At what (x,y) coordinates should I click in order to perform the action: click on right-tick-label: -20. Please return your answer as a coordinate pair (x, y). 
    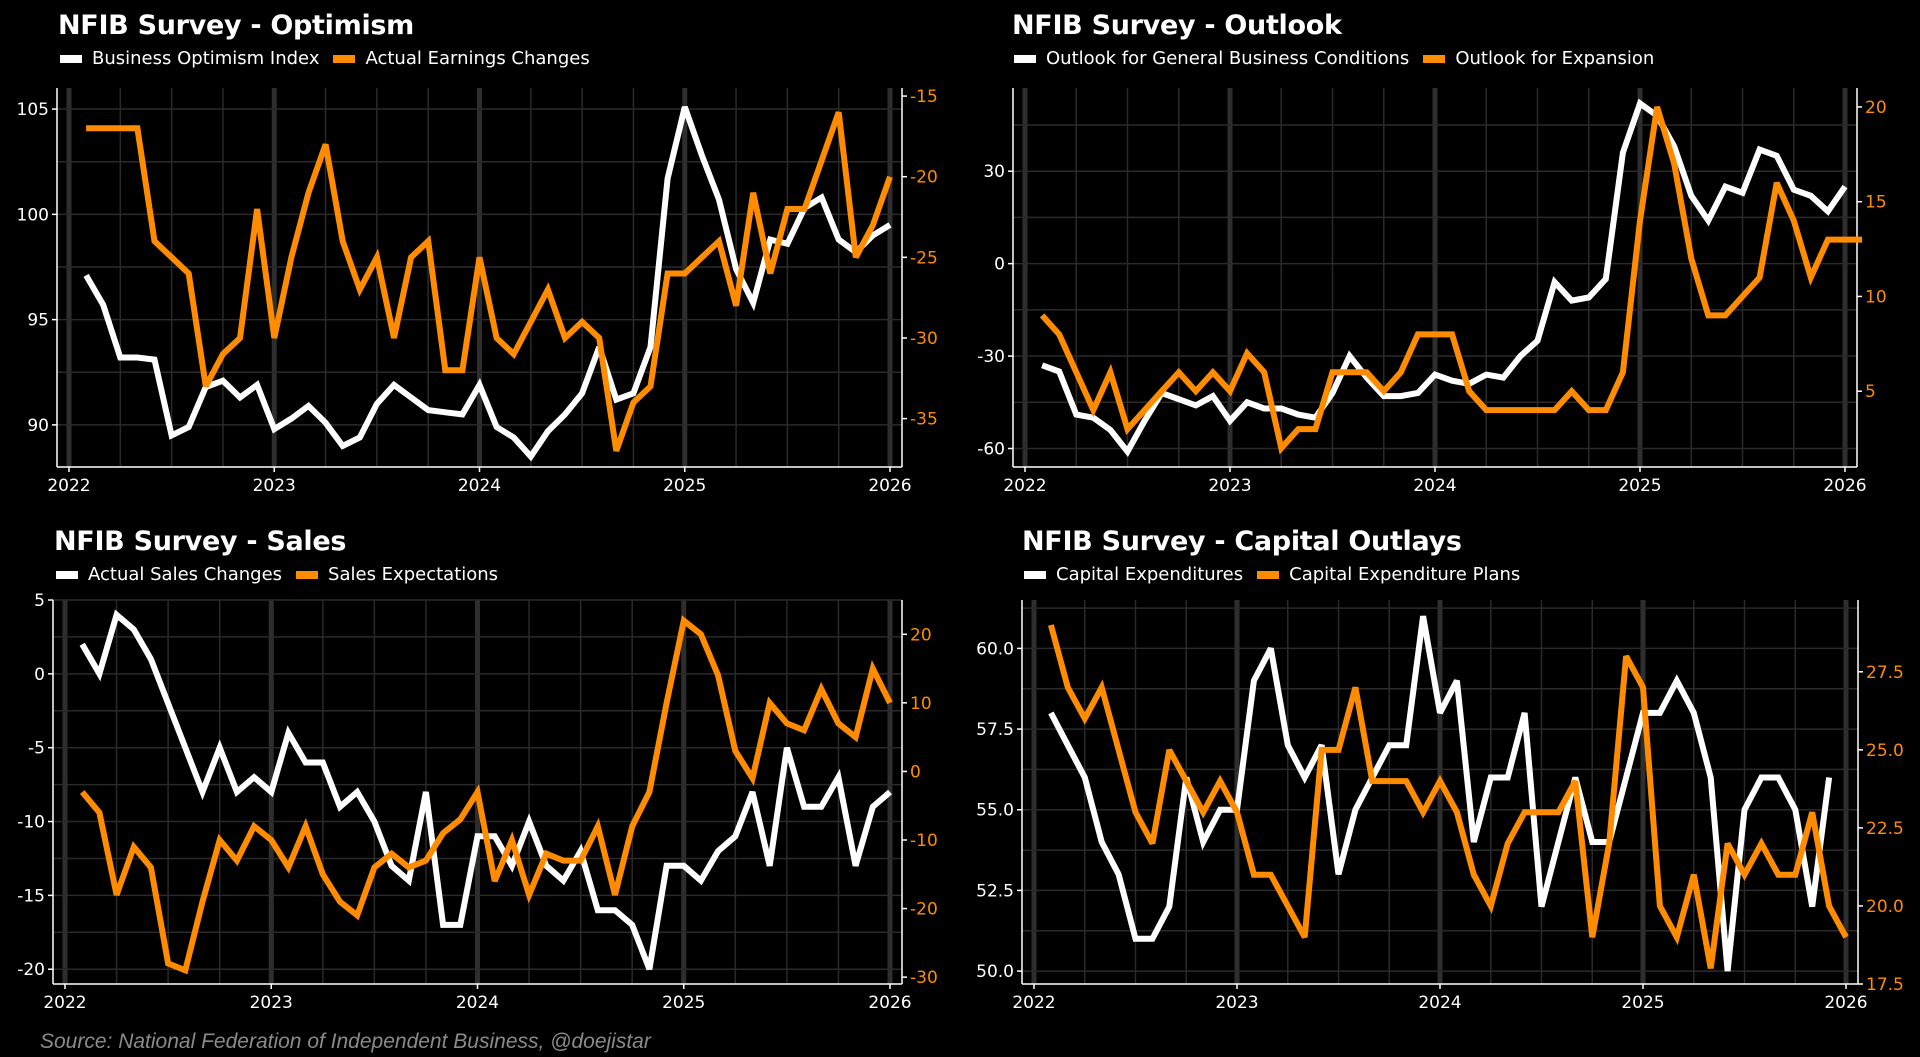
    Looking at the image, I should click on (924, 178).